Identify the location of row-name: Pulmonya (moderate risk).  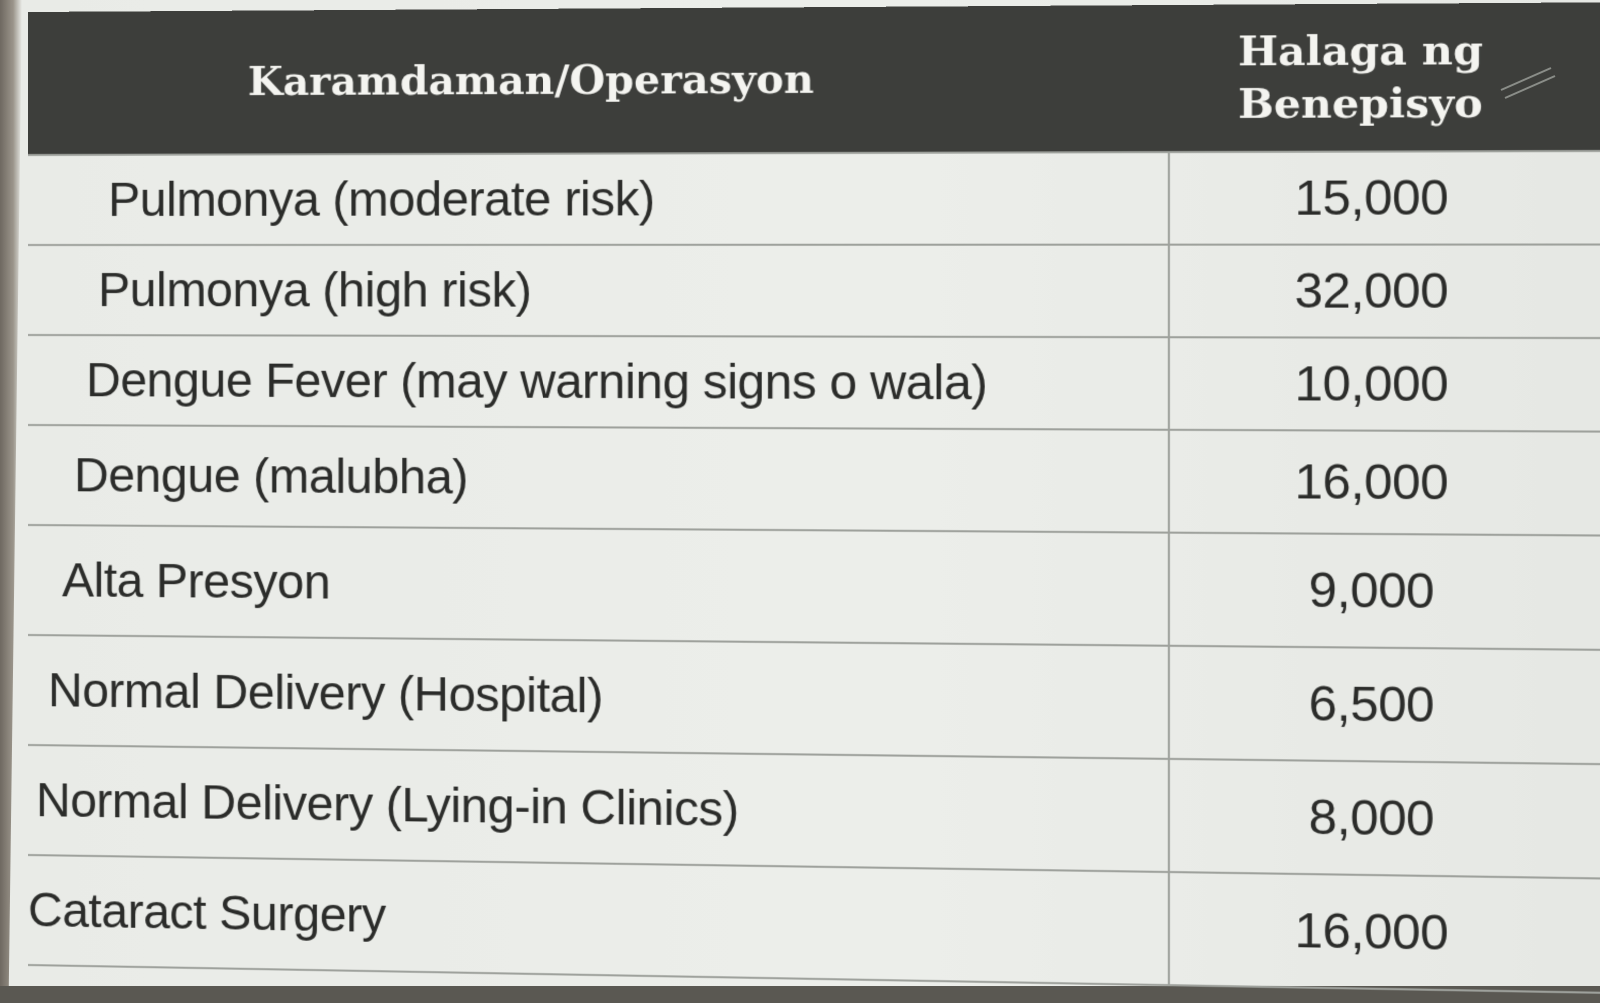
(598, 198).